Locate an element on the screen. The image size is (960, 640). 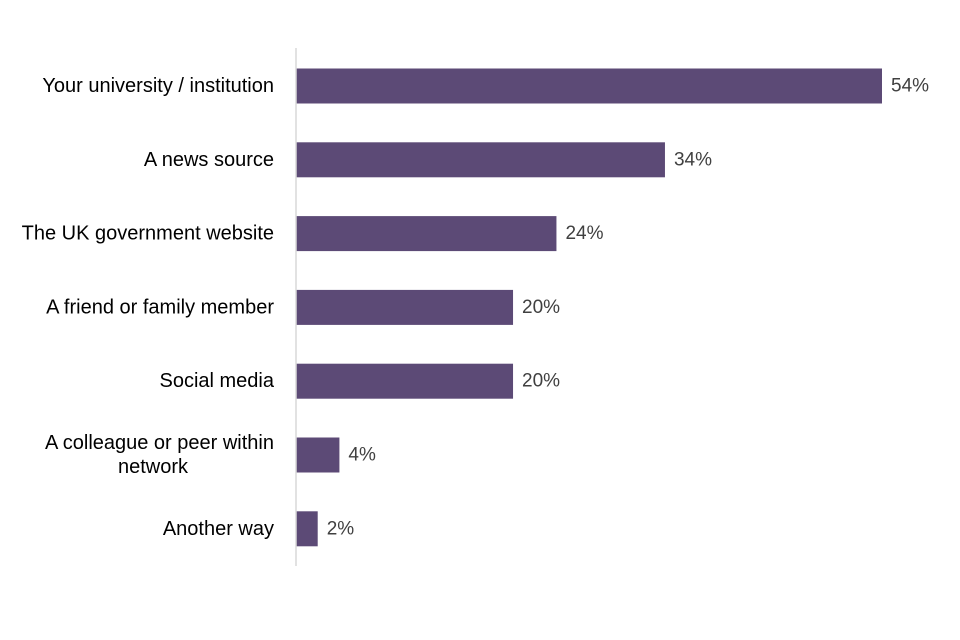
value-label-1: 34% is located at coordinates (693, 159).